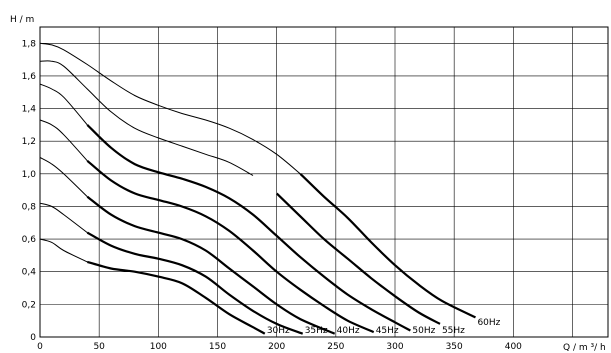  What do you see at coordinates (394, 347) in the screenshot?
I see `x-tick-label: 300` at bounding box center [394, 347].